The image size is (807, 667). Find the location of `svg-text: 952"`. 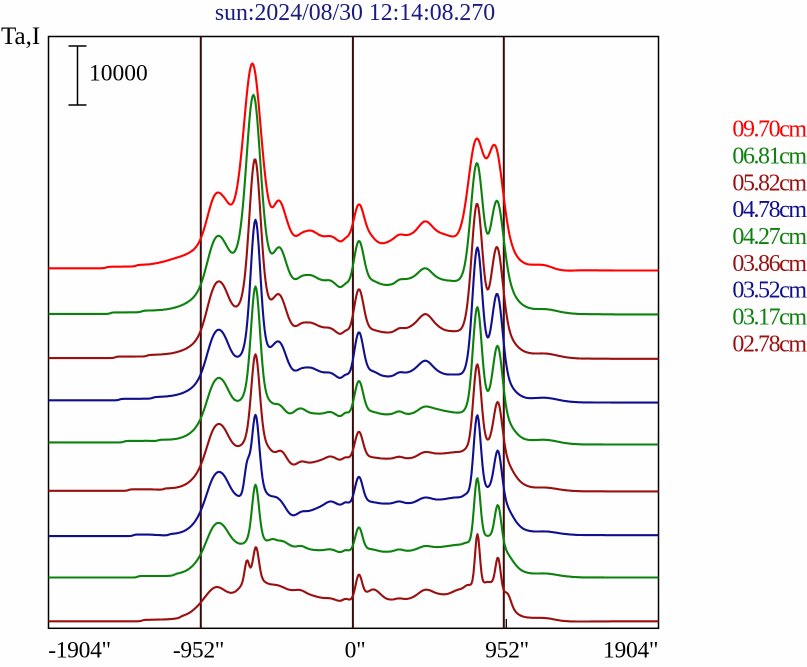

svg-text: 952" is located at coordinates (507, 650).